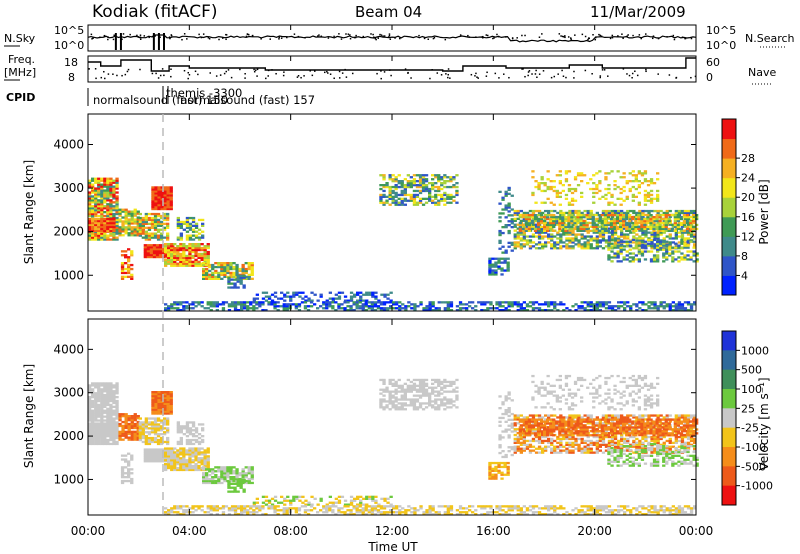  What do you see at coordinates (71, 77) in the screenshot?
I see `freq-left-tick-bottom: 8` at bounding box center [71, 77].